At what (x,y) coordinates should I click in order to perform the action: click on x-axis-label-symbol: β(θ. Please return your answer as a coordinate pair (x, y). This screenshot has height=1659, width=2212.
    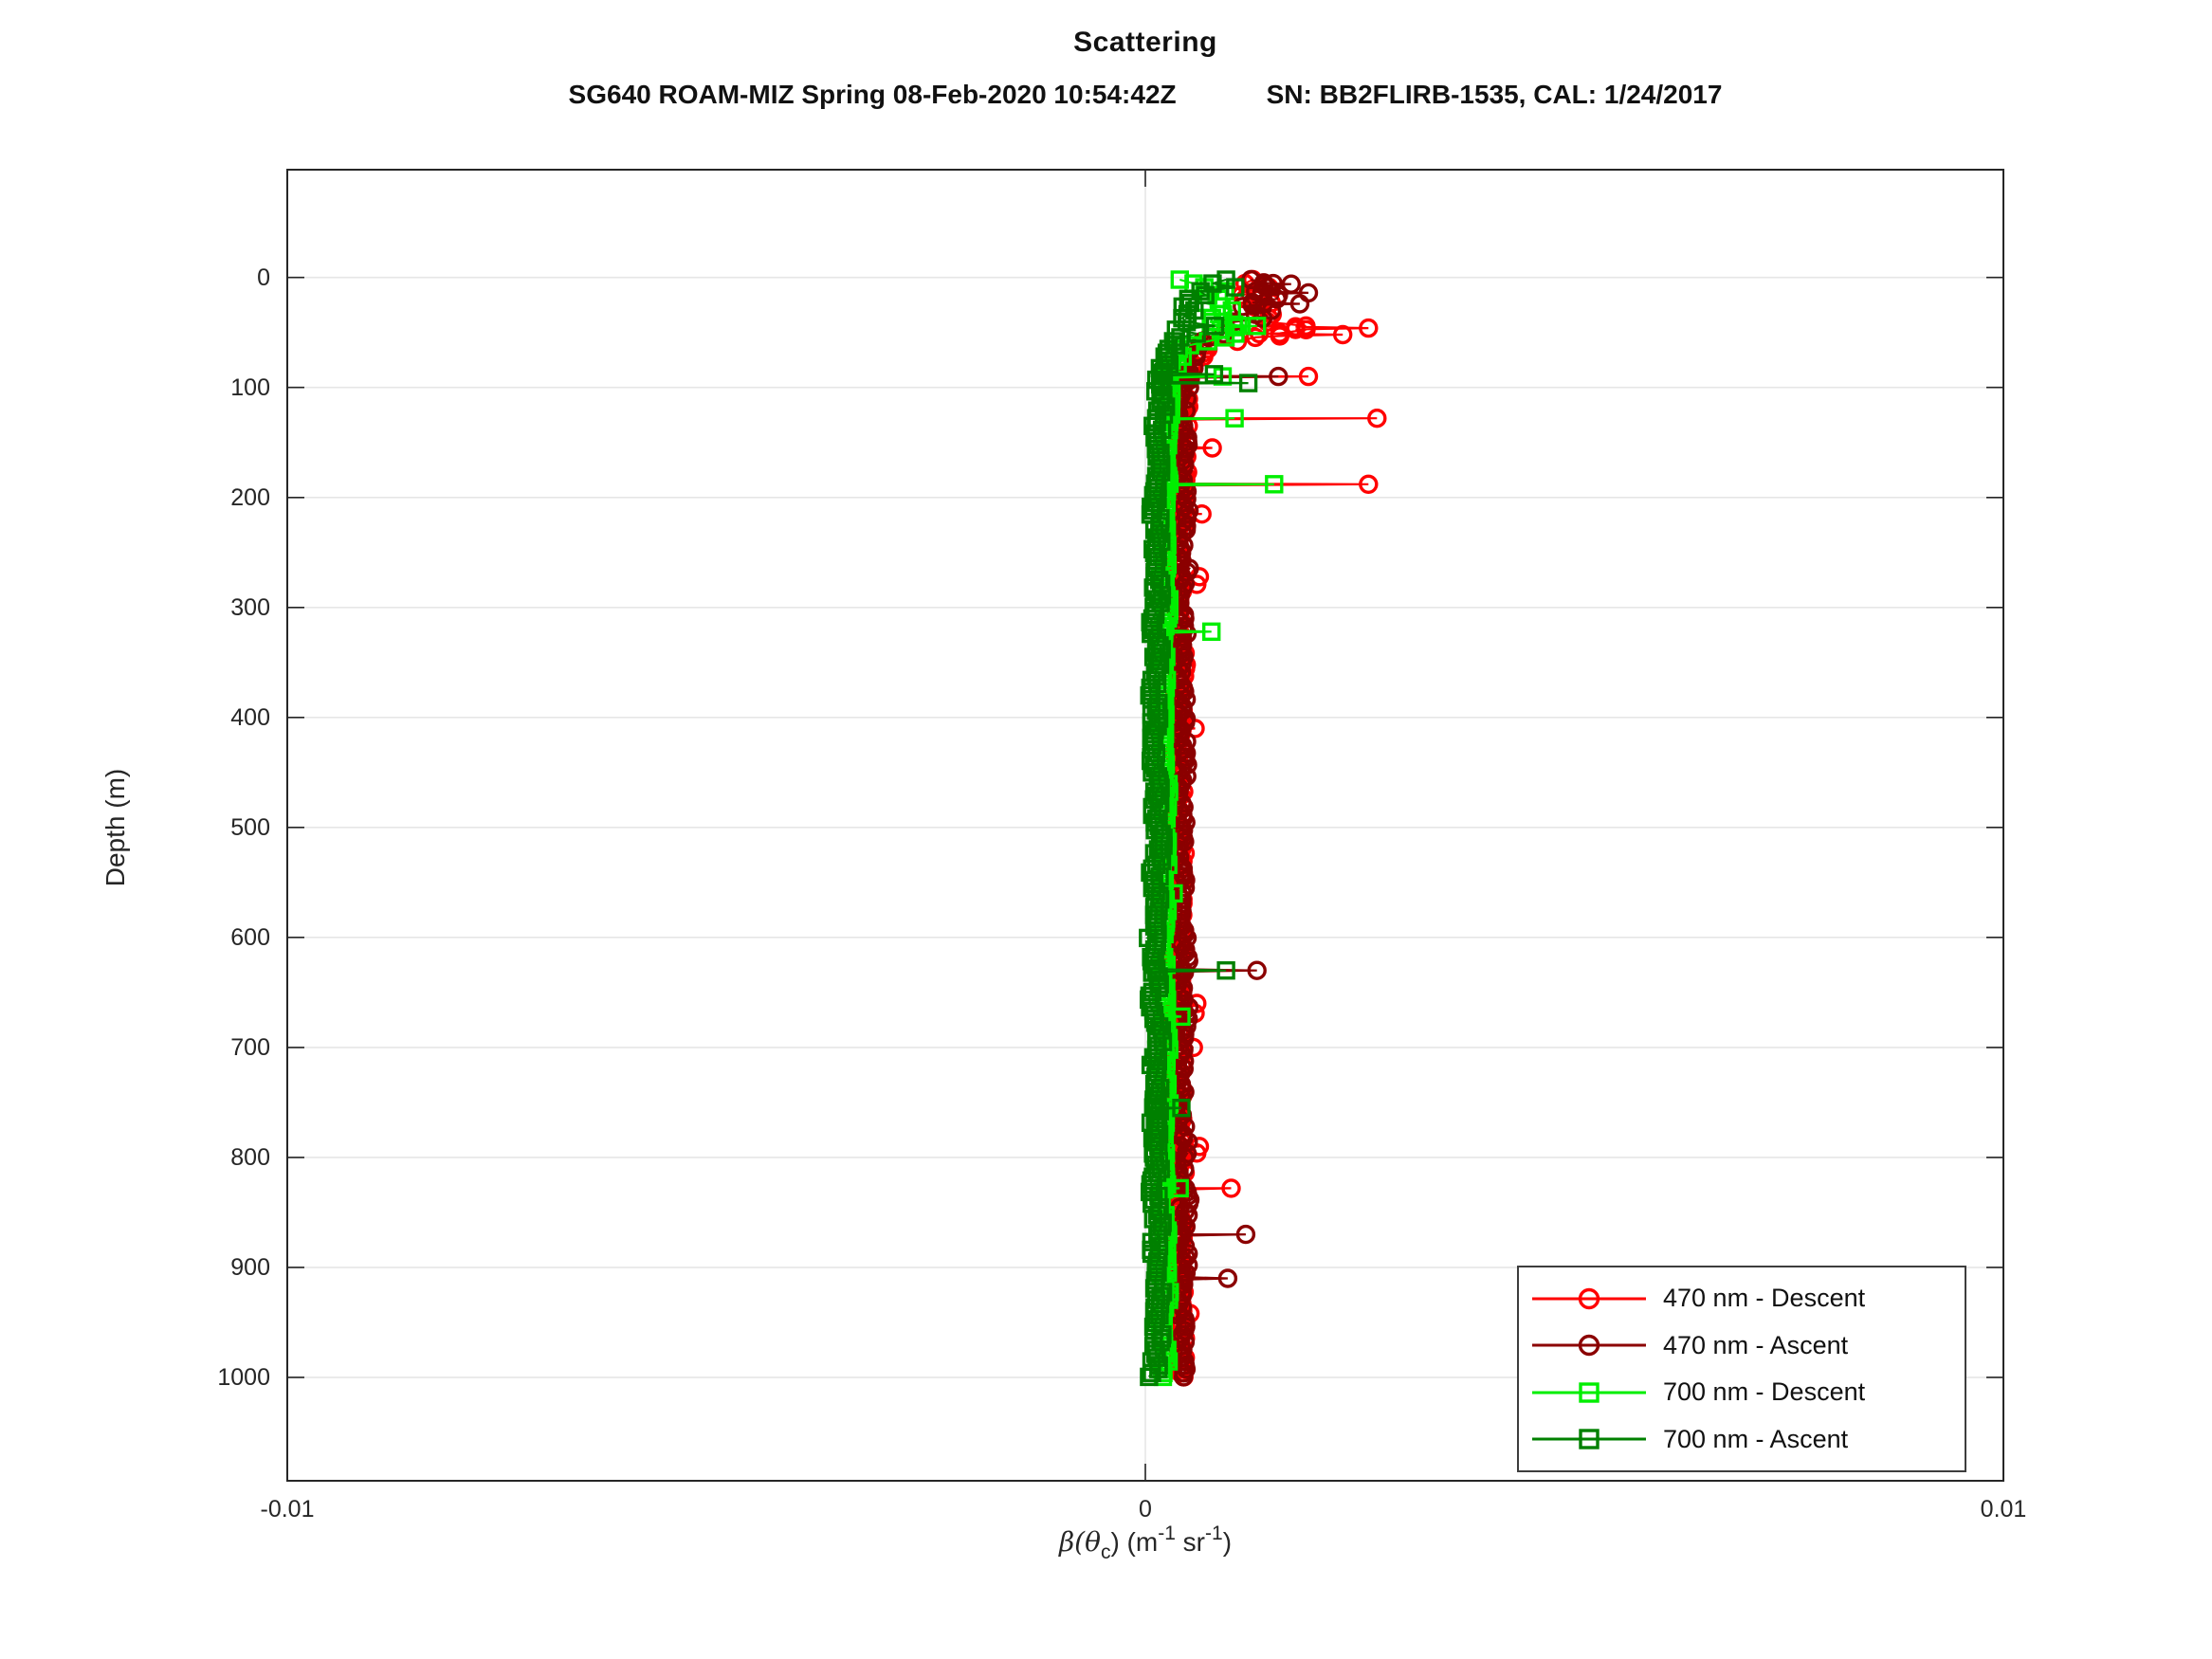
    Looking at the image, I should click on (1079, 1542).